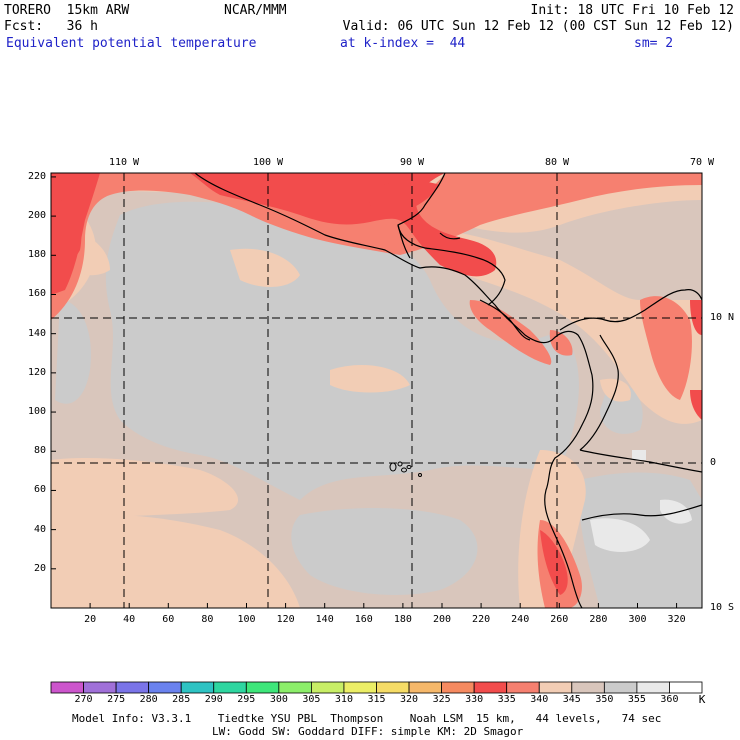 This screenshot has width=740, height=740. What do you see at coordinates (116, 699) in the screenshot?
I see `colorbar-label: 275` at bounding box center [116, 699].